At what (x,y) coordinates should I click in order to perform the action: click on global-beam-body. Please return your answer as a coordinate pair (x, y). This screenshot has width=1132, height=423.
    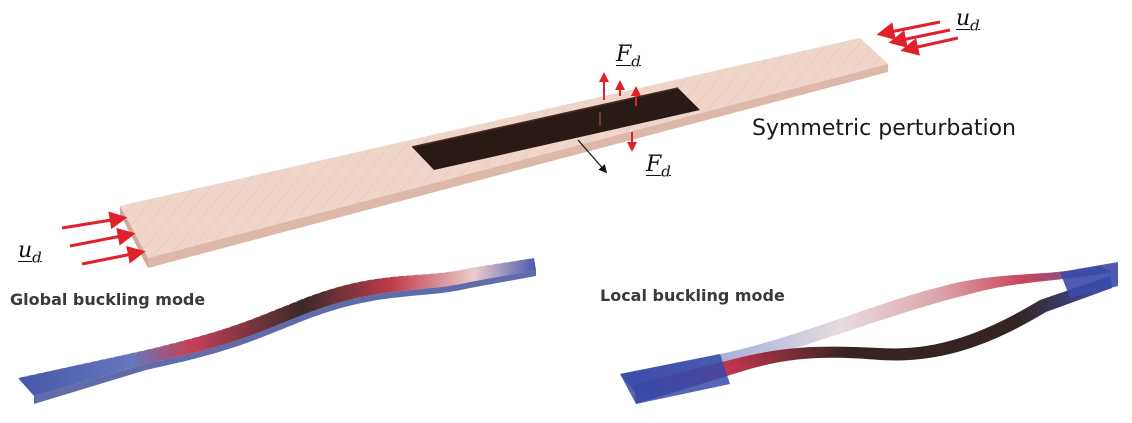
    Looking at the image, I should click on (277, 327).